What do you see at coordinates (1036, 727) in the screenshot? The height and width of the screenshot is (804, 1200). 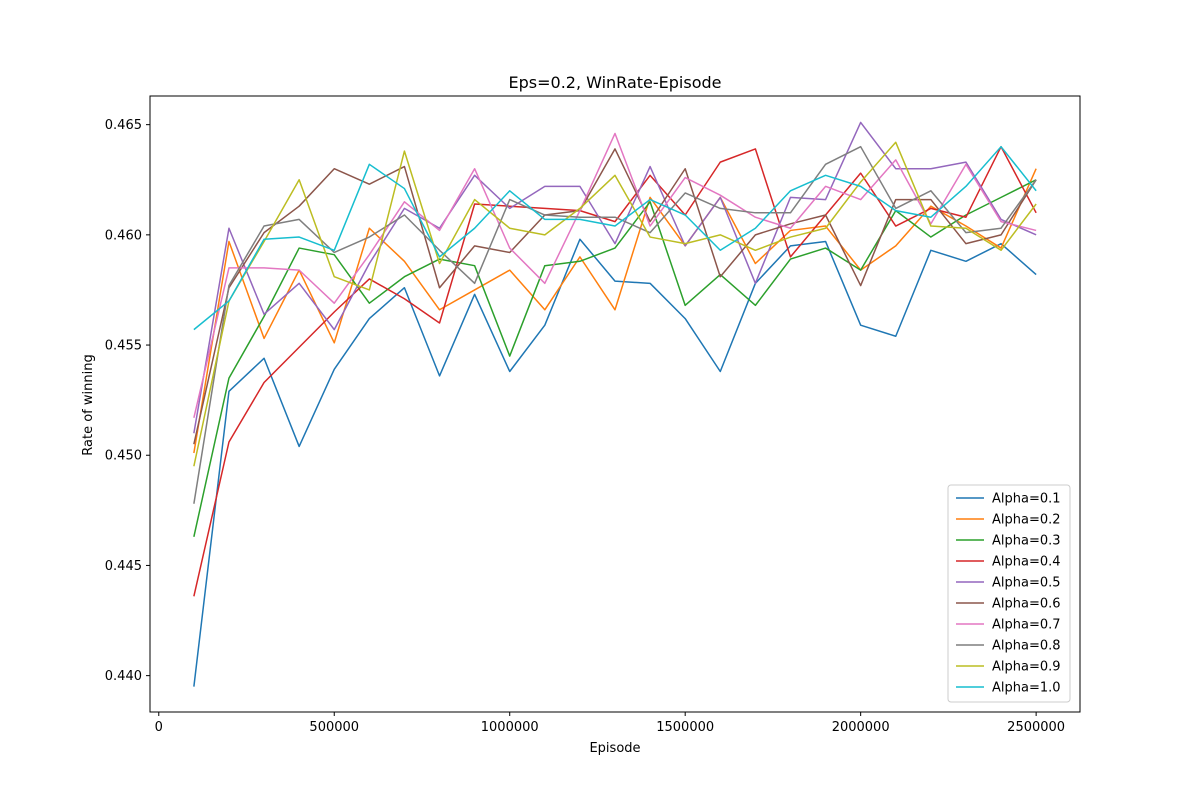 I see `x-tick-label: 2500000` at bounding box center [1036, 727].